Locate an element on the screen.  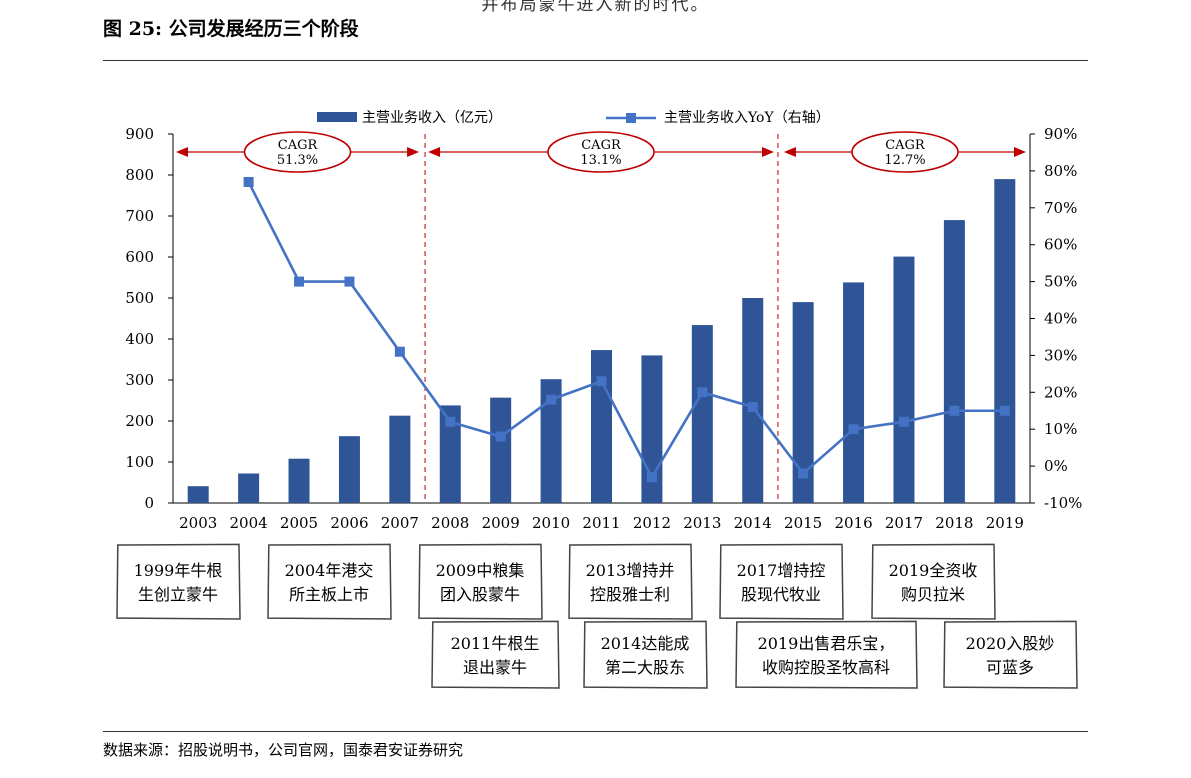
right-axis-tick-label: 50% is located at coordinates (1060, 282).